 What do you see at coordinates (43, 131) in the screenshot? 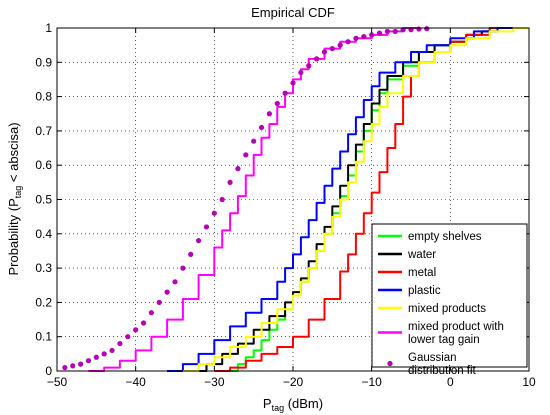
I see `y-tick-label: 0.7` at bounding box center [43, 131].